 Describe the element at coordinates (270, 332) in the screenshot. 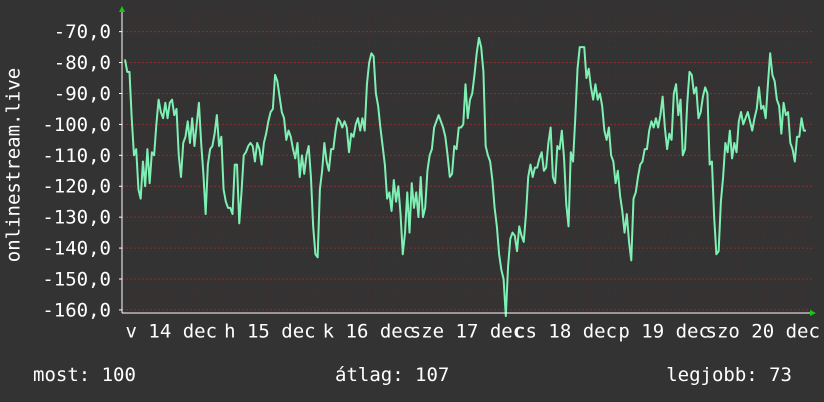

I see `x-tick-label: h 15 dec` at that location.